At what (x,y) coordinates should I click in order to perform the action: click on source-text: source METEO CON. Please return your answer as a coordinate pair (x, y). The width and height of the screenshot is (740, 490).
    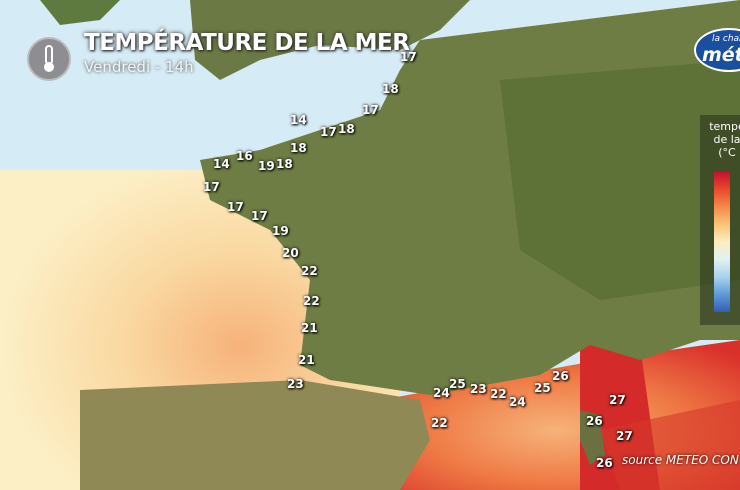
    Looking at the image, I should click on (680, 460).